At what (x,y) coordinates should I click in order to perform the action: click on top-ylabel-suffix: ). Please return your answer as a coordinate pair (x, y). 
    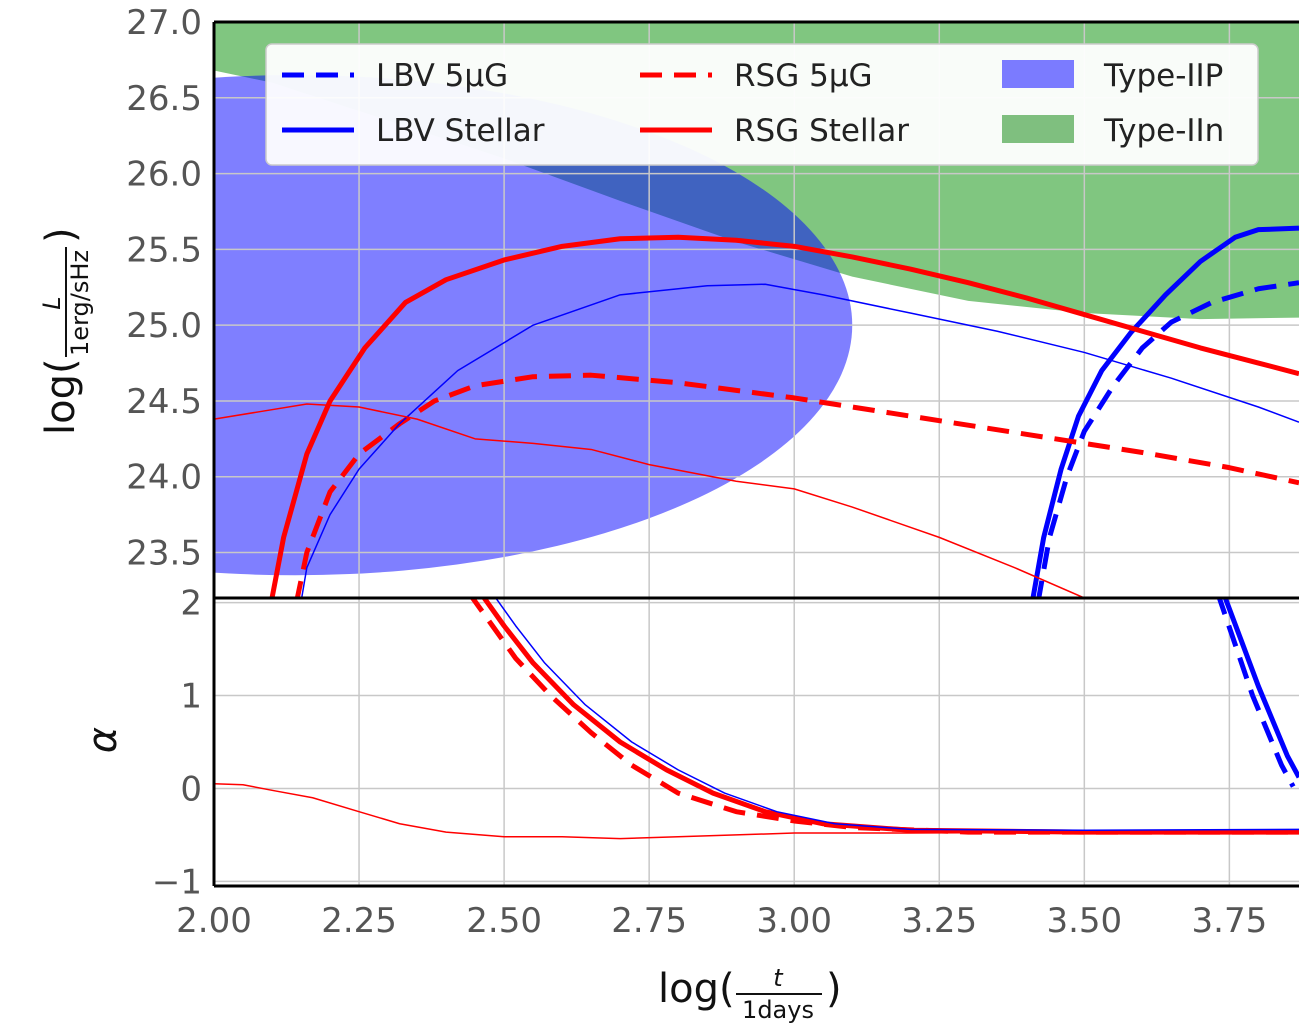
    Looking at the image, I should click on (61, 235).